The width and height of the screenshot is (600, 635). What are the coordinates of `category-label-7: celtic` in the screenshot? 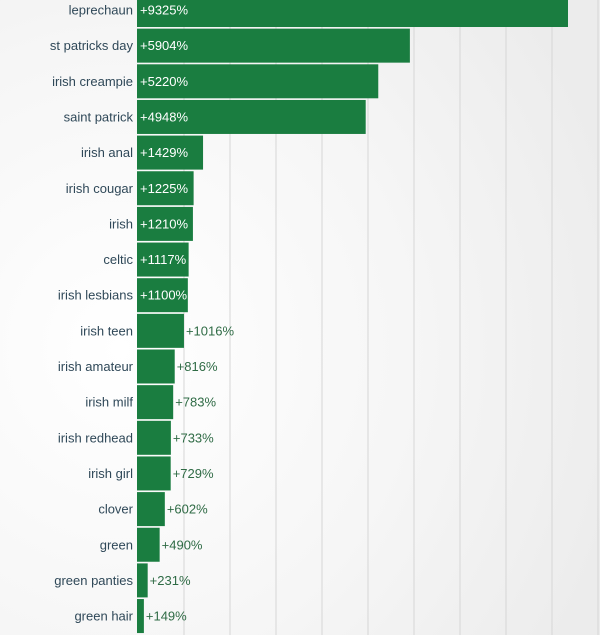 It's located at (118, 259).